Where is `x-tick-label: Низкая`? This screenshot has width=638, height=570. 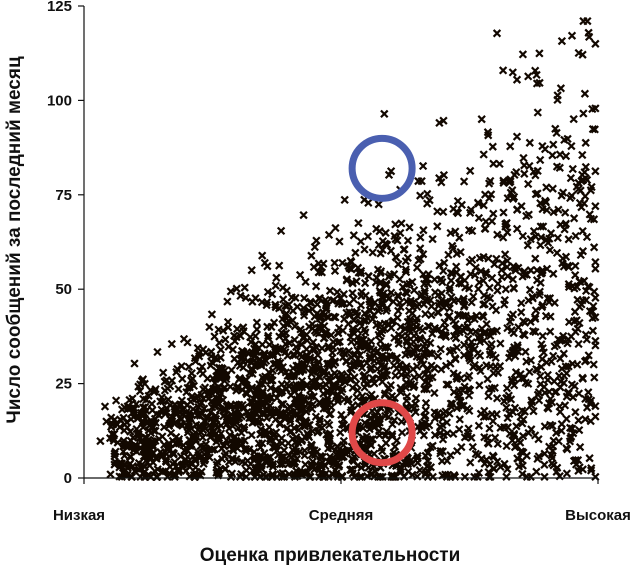 x-tick-label: Низкая is located at coordinates (79, 515).